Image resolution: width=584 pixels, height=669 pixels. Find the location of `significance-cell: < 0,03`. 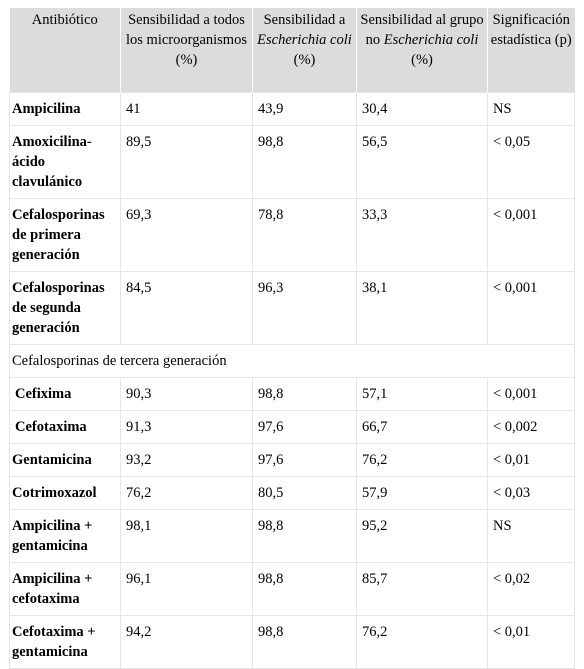

significance-cell: < 0,03 is located at coordinates (531, 493).